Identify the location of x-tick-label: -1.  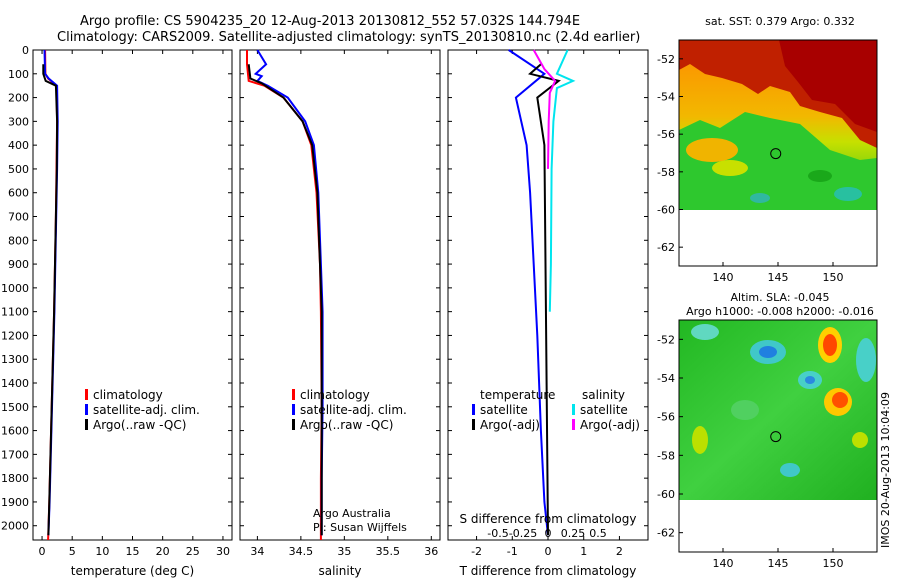
(512, 551).